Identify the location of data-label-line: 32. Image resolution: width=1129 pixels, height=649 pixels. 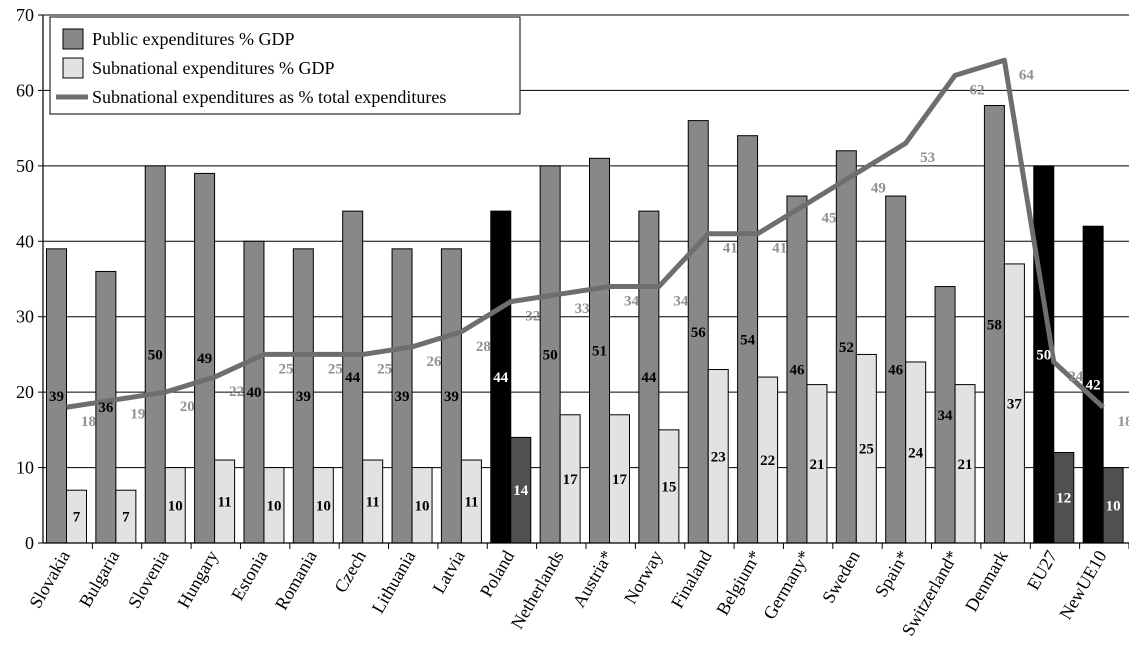
(532, 317).